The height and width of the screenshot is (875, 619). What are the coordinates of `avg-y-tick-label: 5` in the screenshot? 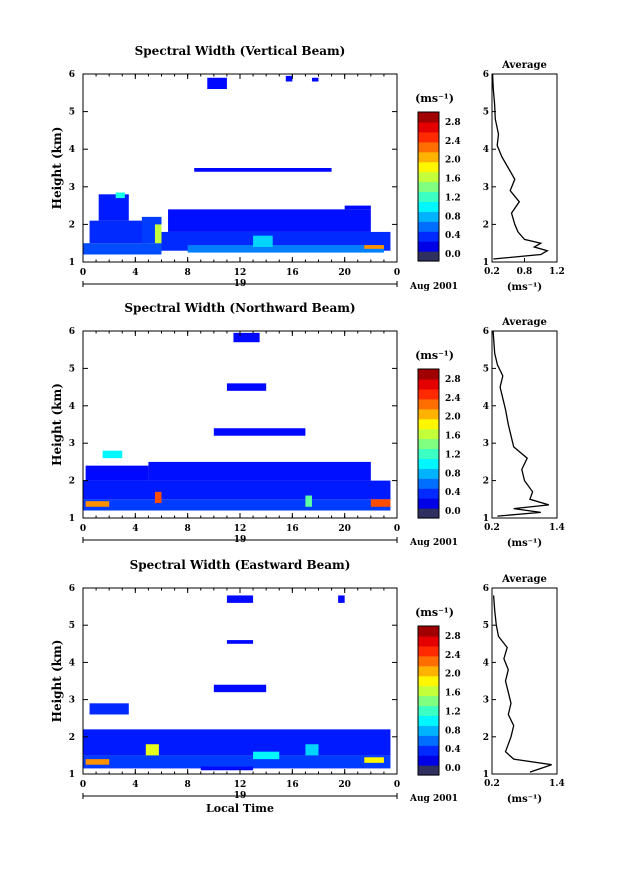 It's located at (486, 626).